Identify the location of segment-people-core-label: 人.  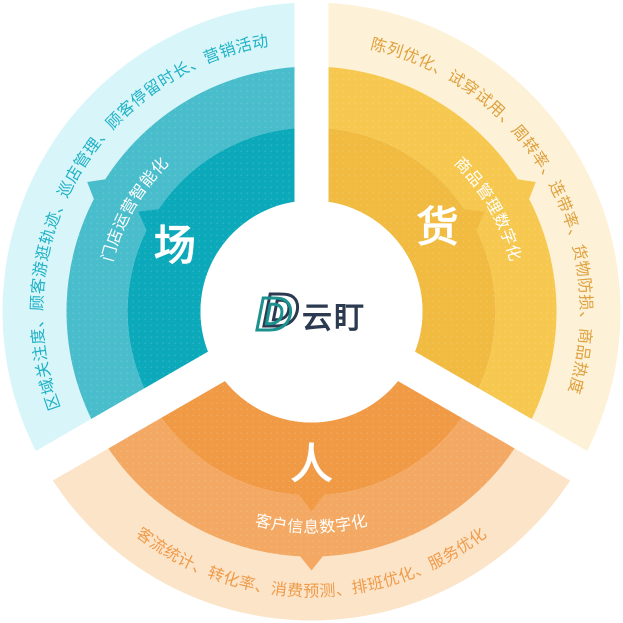
(311, 464).